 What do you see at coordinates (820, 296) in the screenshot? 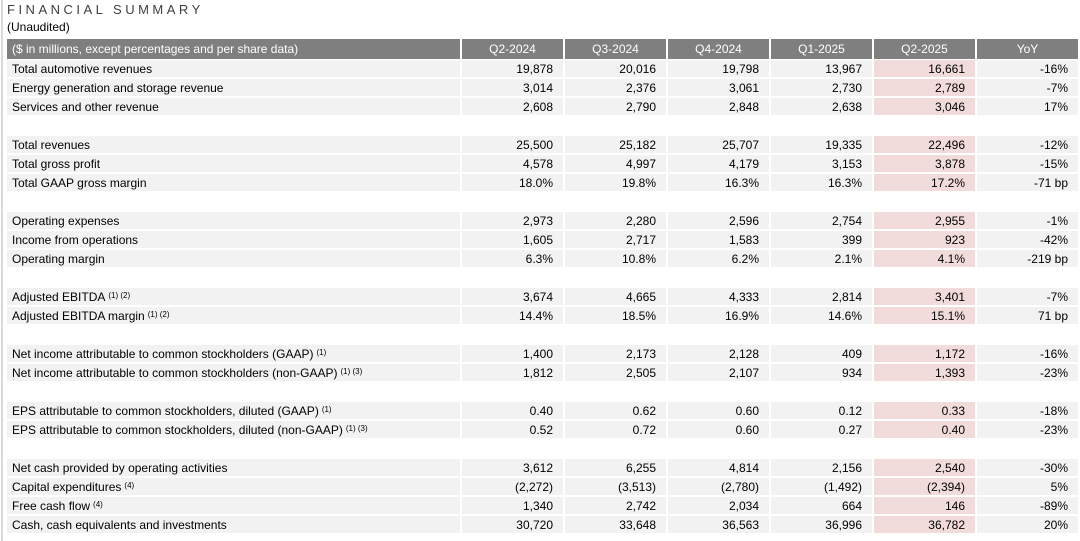
I see `cell-value: 2,814` at bounding box center [820, 296].